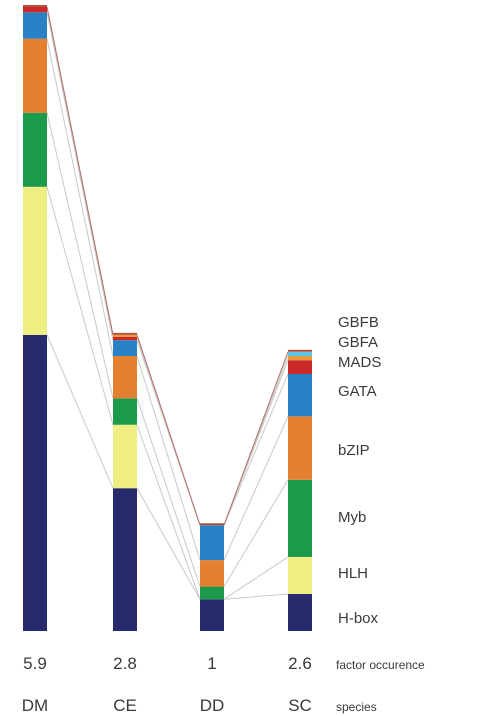 The height and width of the screenshot is (716, 486). I want to click on connector-bzip-dd-sc, so click(256, 488).